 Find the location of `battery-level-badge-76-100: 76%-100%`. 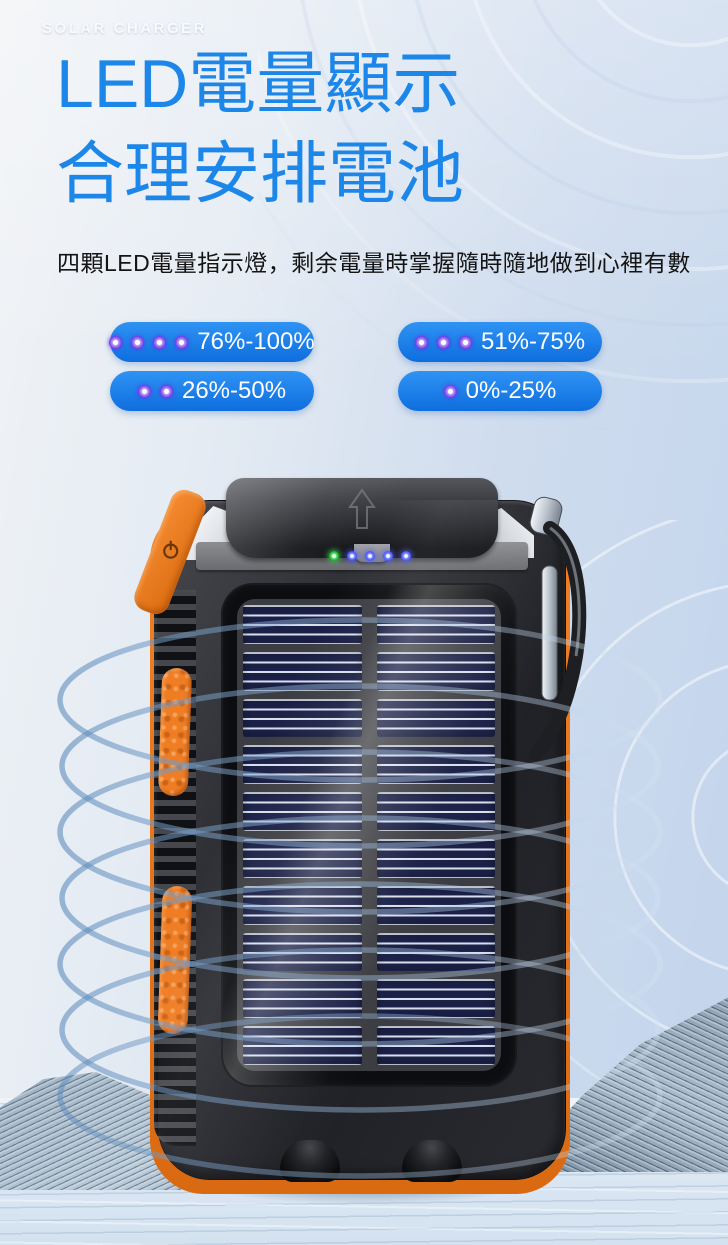

battery-level-badge-76-100: 76%-100% is located at coordinates (212, 342).